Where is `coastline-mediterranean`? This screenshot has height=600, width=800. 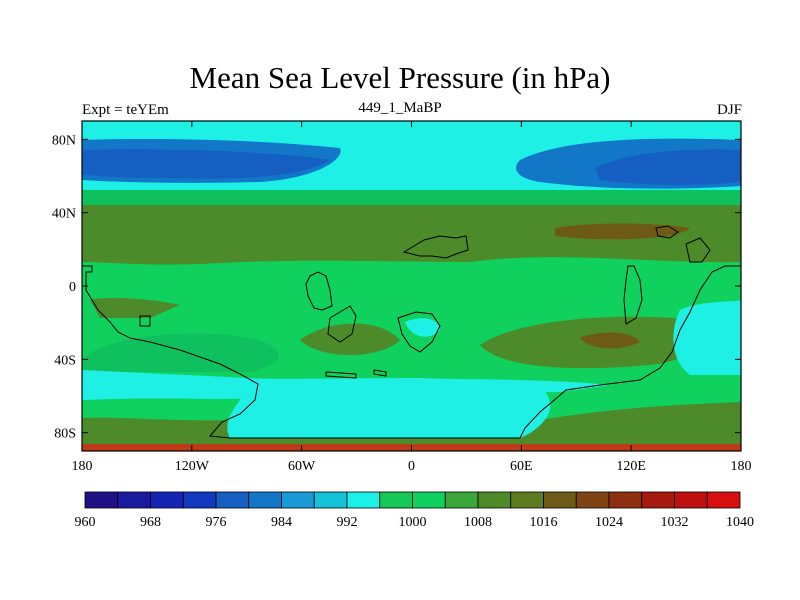
coastline-mediterranean is located at coordinates (435, 247).